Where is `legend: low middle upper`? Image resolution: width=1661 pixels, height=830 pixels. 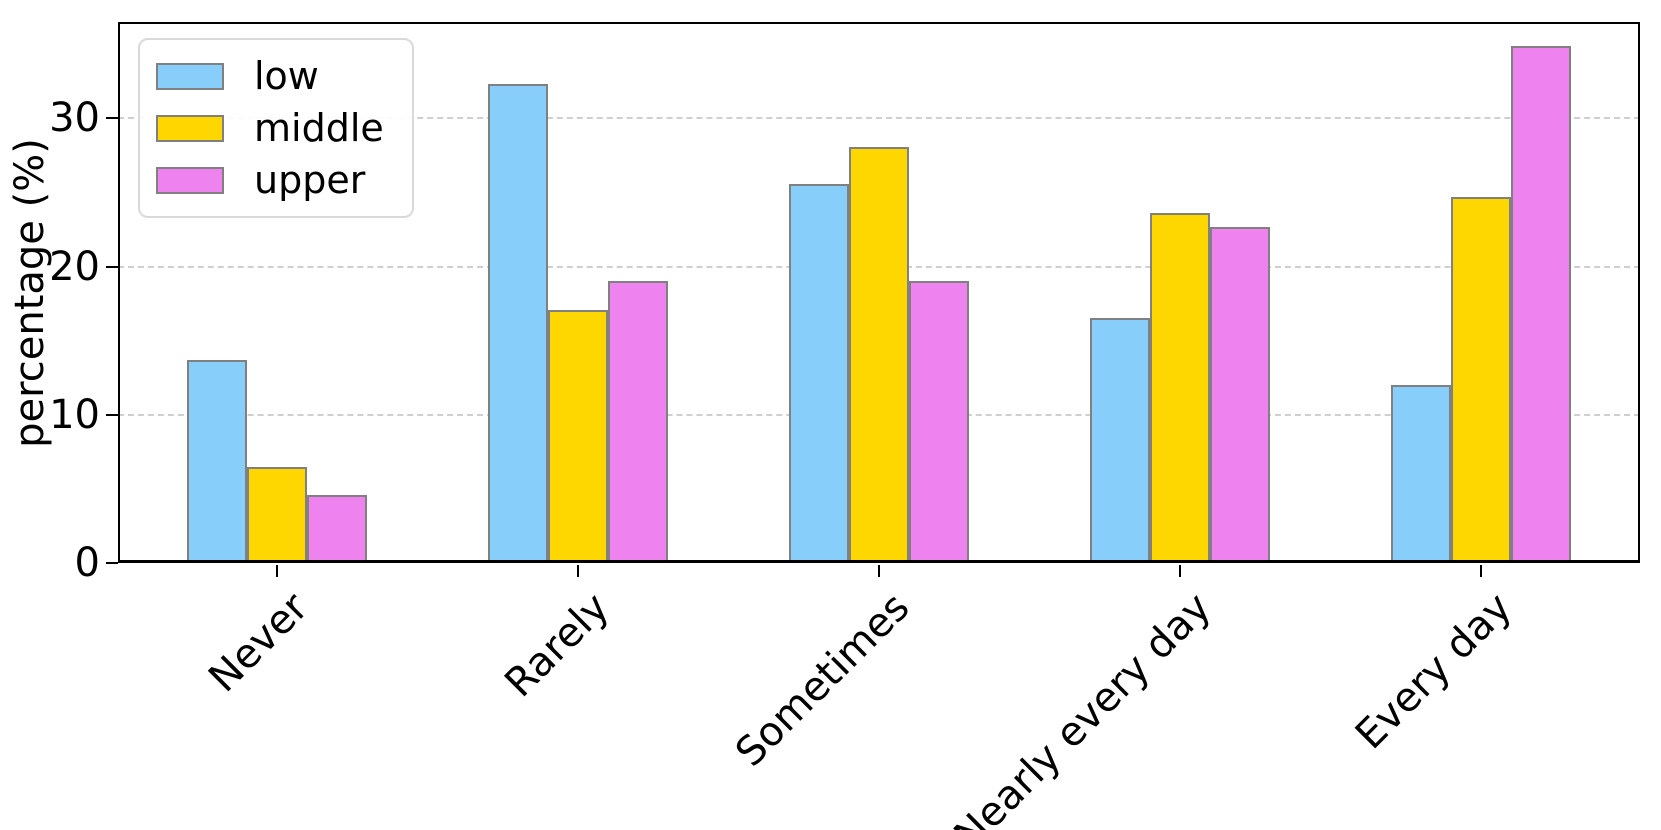
legend: low middle upper is located at coordinates (276, 128).